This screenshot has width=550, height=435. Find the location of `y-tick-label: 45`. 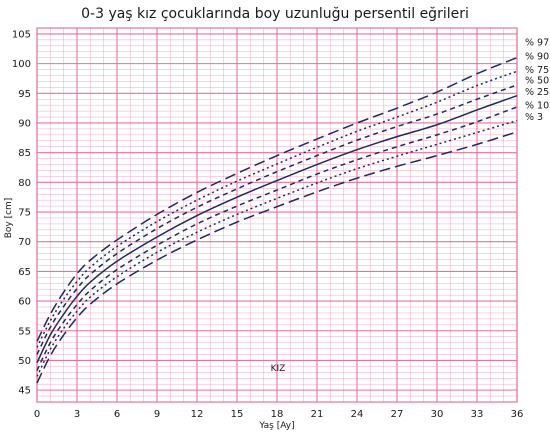

y-tick-label: 45 is located at coordinates (24, 391).